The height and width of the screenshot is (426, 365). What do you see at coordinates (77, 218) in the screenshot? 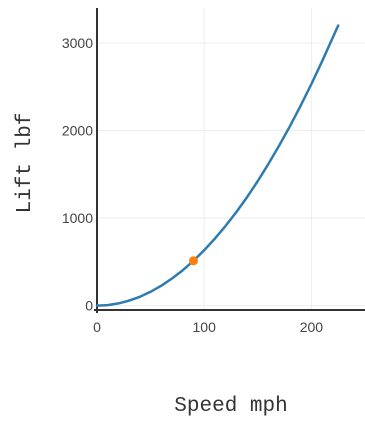
I see `y-tick-label: 1000` at bounding box center [77, 218].